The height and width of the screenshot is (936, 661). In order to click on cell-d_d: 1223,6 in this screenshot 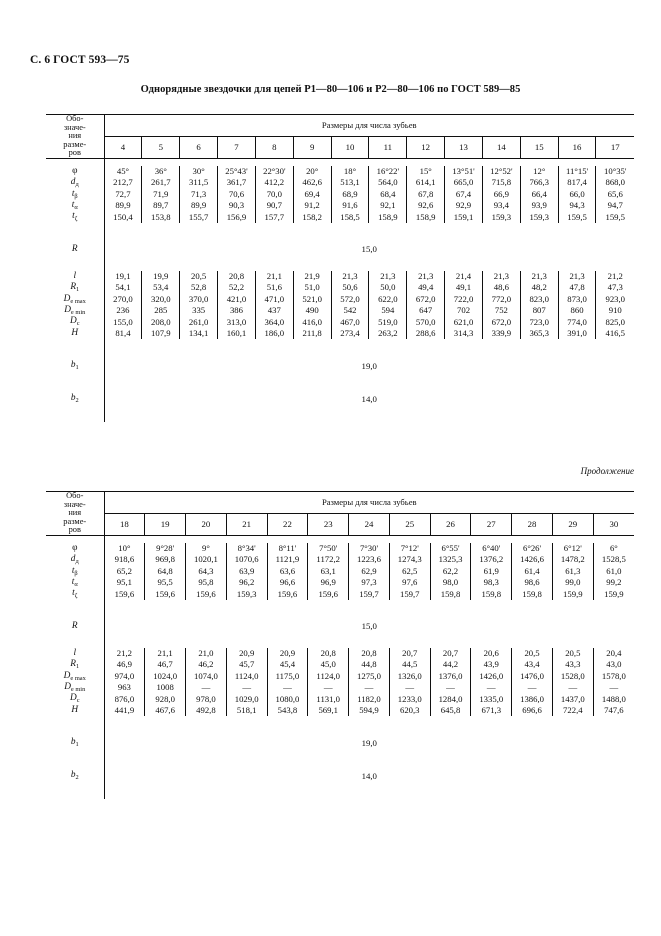, I will do `click(369, 560)`.